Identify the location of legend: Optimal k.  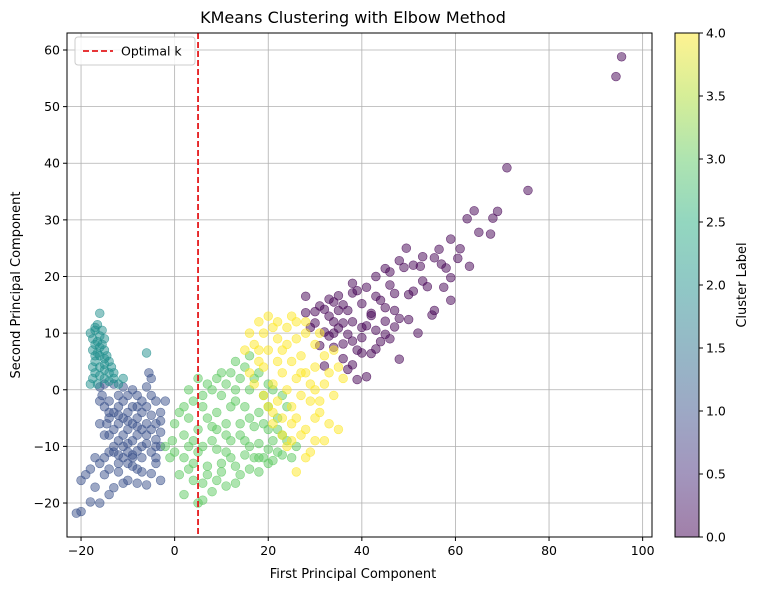
(135, 51).